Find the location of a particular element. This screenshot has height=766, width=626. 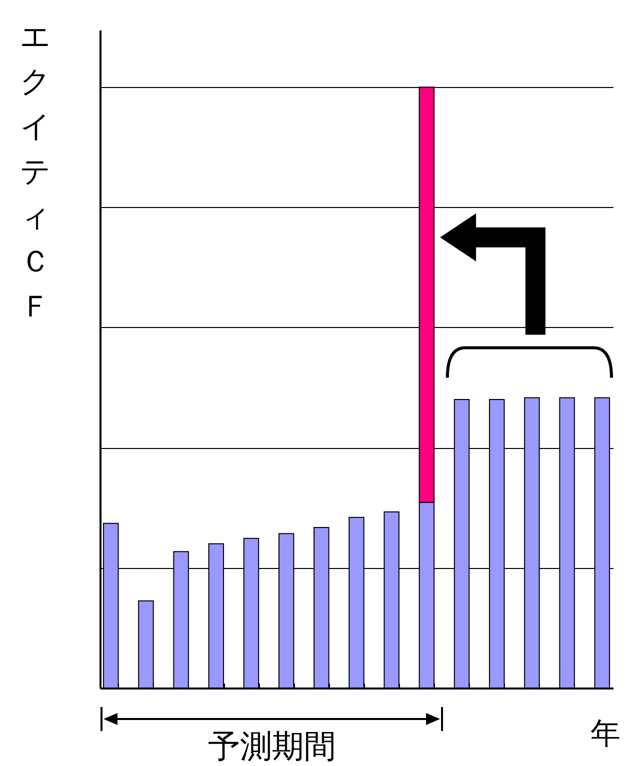

x-axis-title: 年 is located at coordinates (605, 734).